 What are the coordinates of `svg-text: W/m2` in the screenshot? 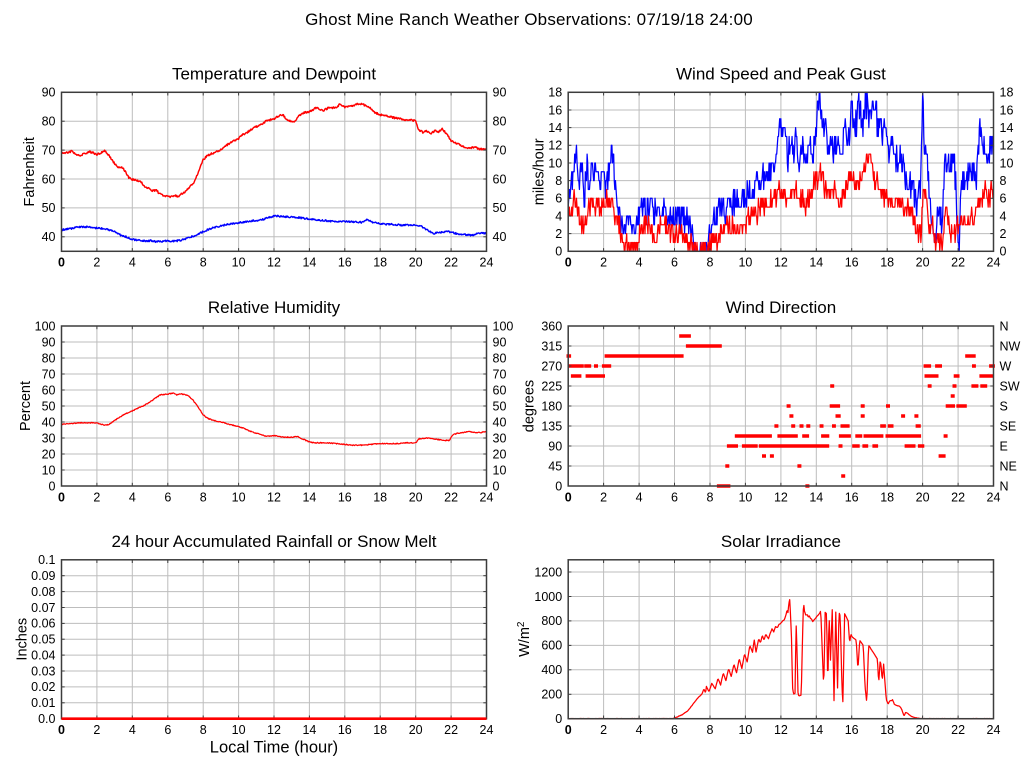 It's located at (525, 639).